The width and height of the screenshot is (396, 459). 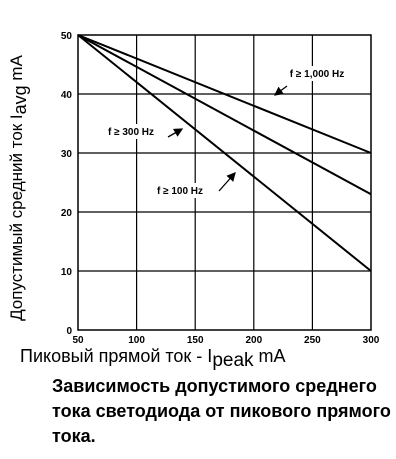 What do you see at coordinates (20, 99) in the screenshot?
I see `y-axis-label-sub: avg` at bounding box center [20, 99].